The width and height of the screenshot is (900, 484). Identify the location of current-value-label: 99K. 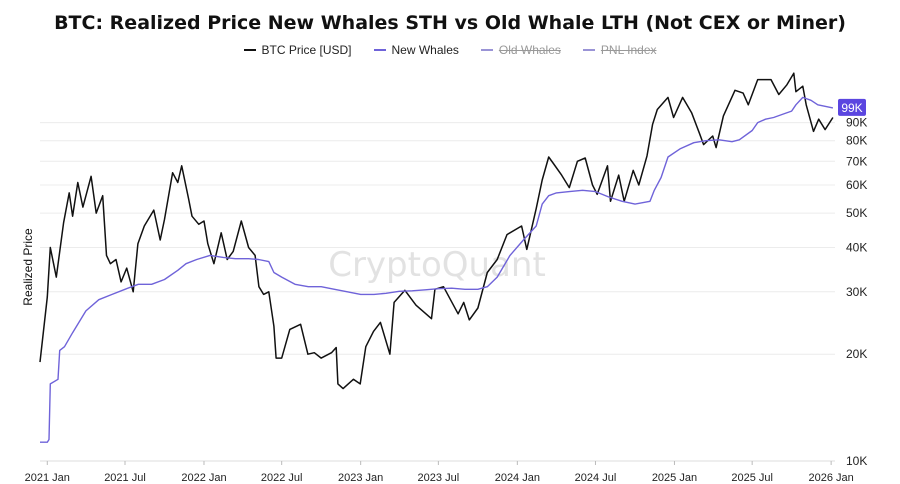
(851, 108).